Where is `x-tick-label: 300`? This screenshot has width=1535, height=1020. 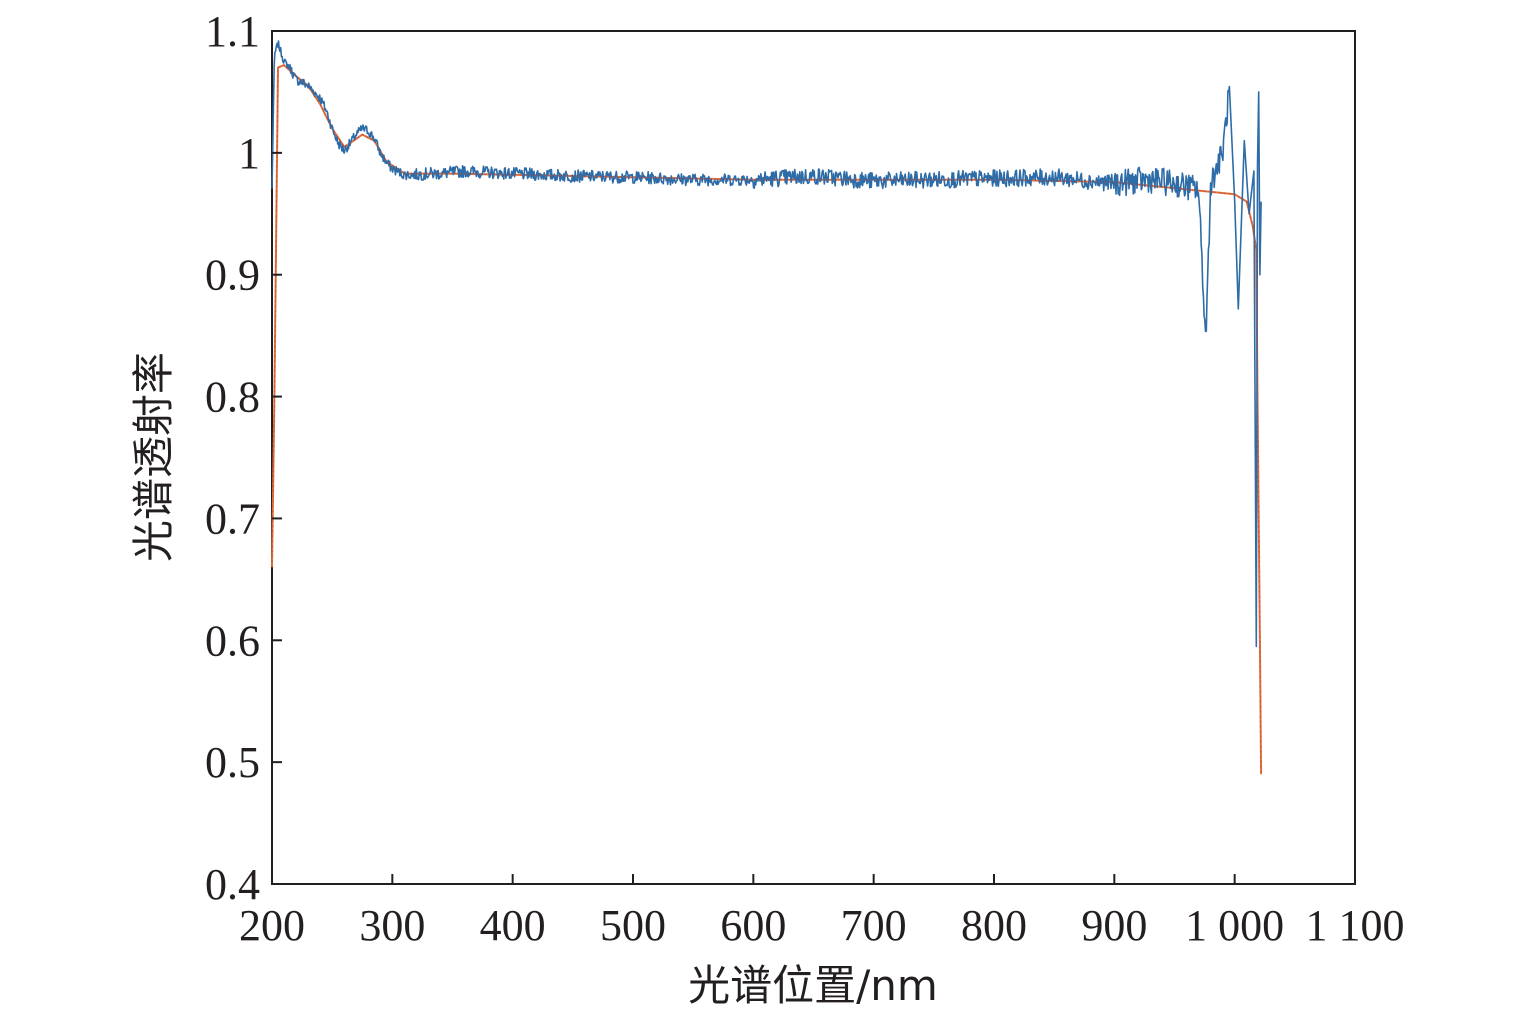
x-tick-label: 300 is located at coordinates (392, 925).